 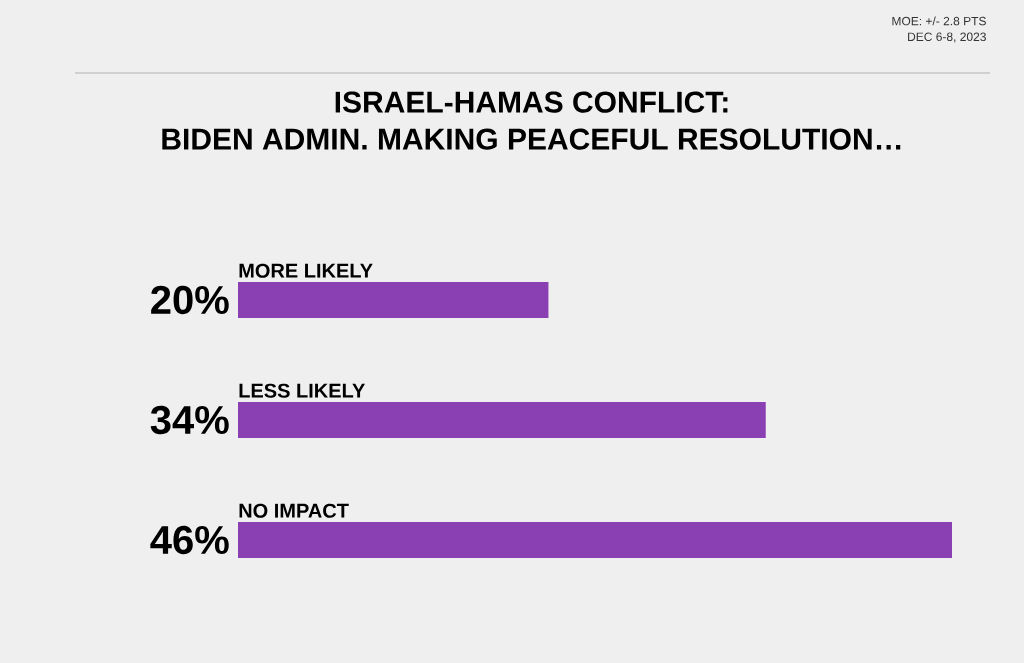 What do you see at coordinates (306, 270) in the screenshot?
I see `y-tick-label: MORE LIKELY` at bounding box center [306, 270].